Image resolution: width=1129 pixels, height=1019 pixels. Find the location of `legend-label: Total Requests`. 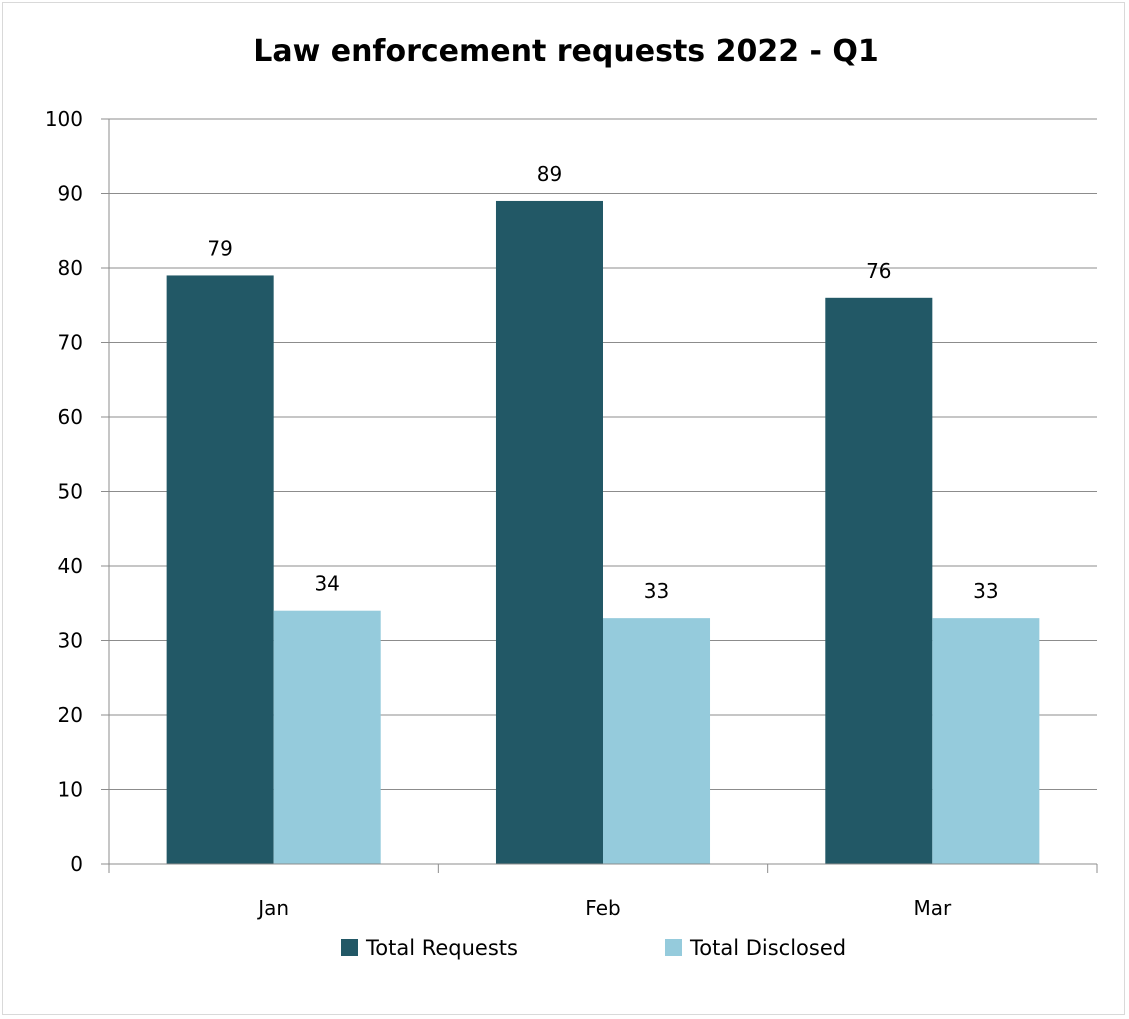

legend-label: Total Requests is located at coordinates (441, 948).